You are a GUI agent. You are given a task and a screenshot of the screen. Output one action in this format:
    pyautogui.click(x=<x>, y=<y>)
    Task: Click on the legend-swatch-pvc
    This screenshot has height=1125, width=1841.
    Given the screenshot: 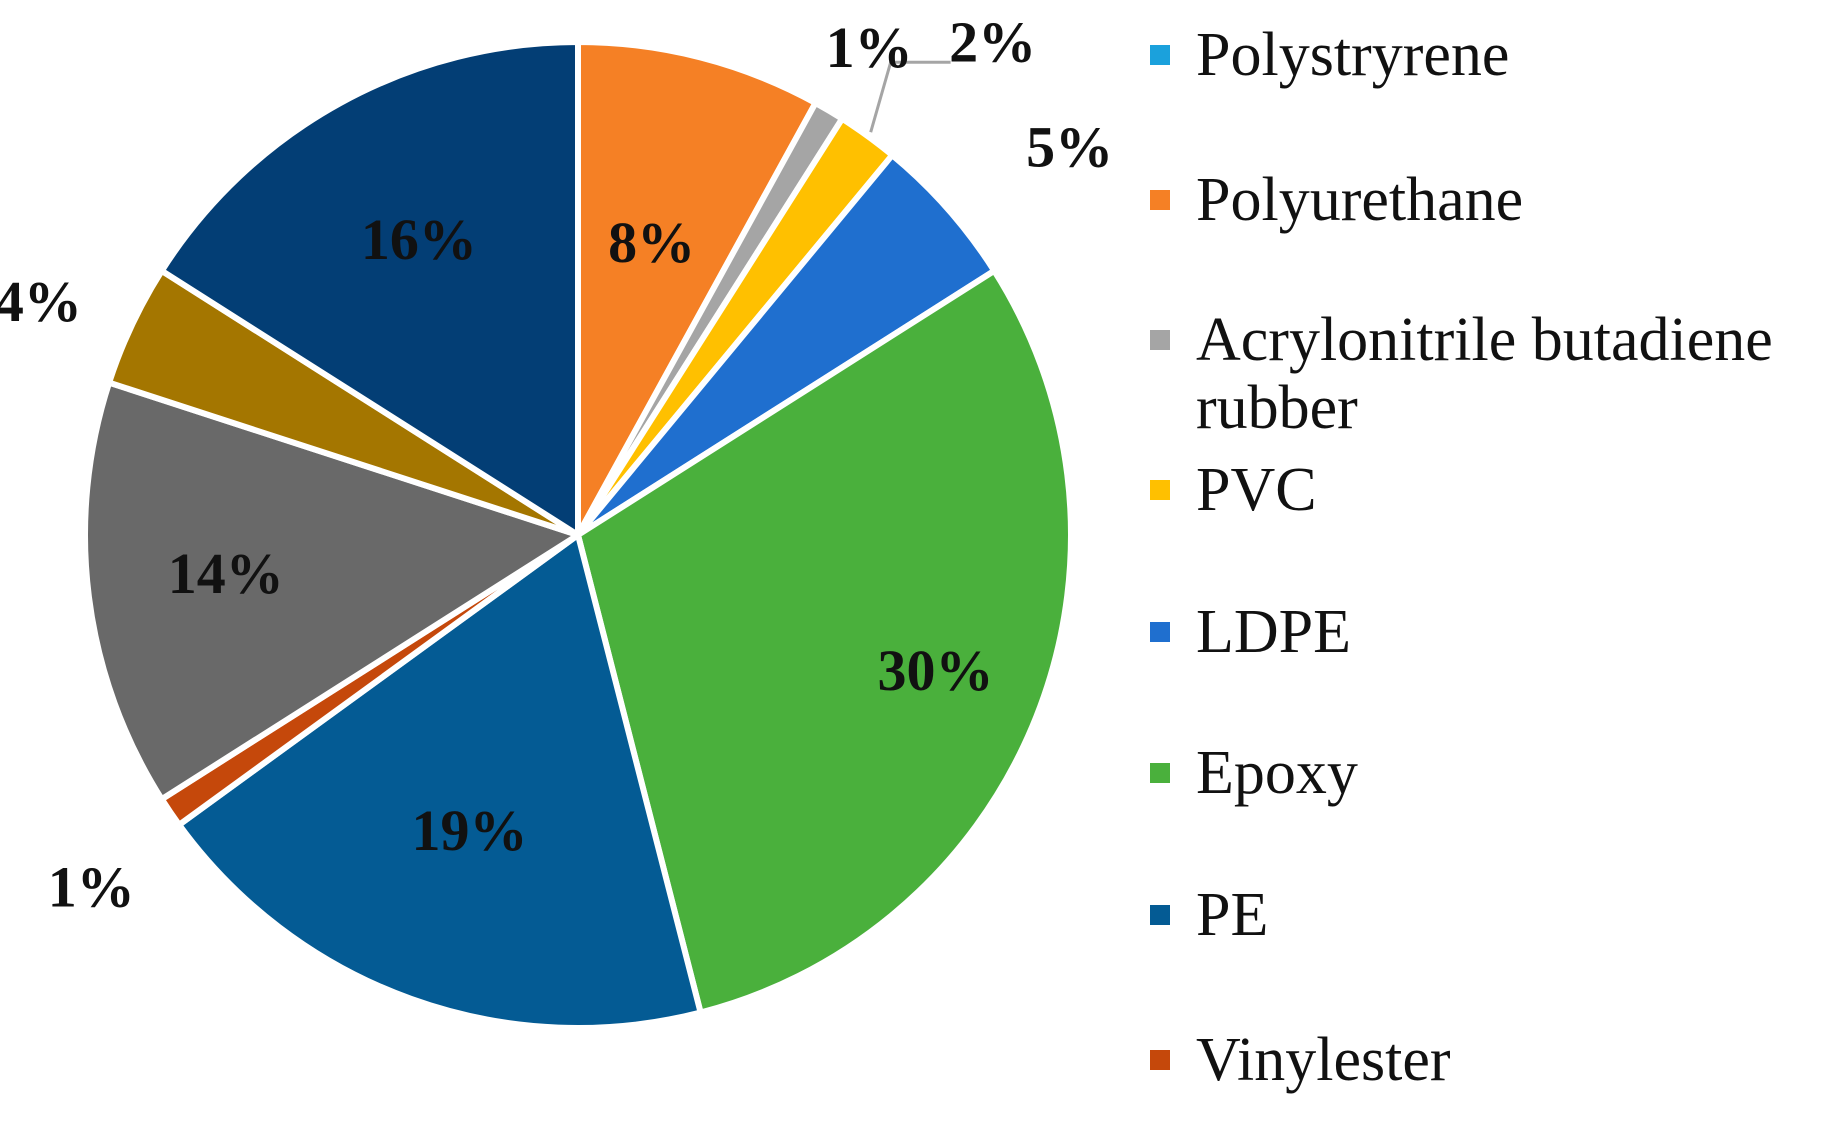 What is the action you would take?
    pyautogui.click(x=1160, y=490)
    